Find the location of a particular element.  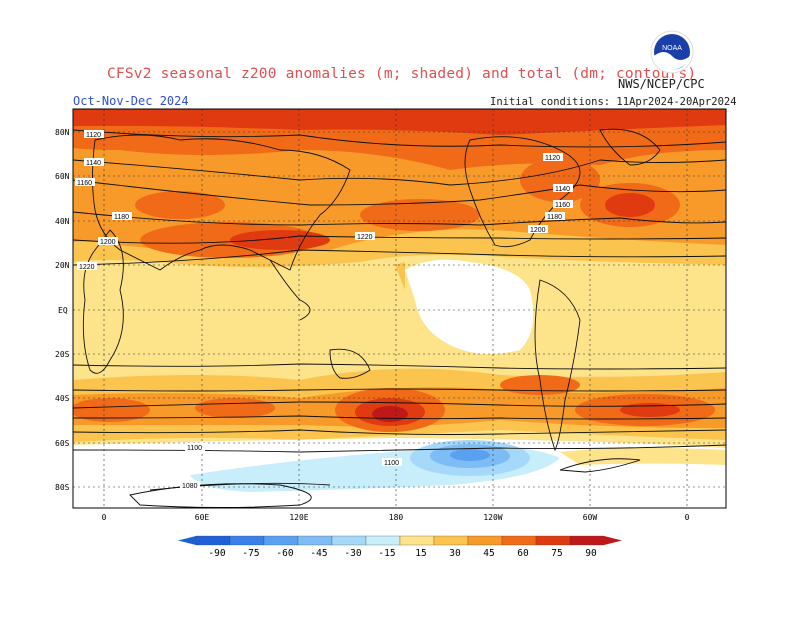

colorbar-tick-label: 60 is located at coordinates (523, 553).